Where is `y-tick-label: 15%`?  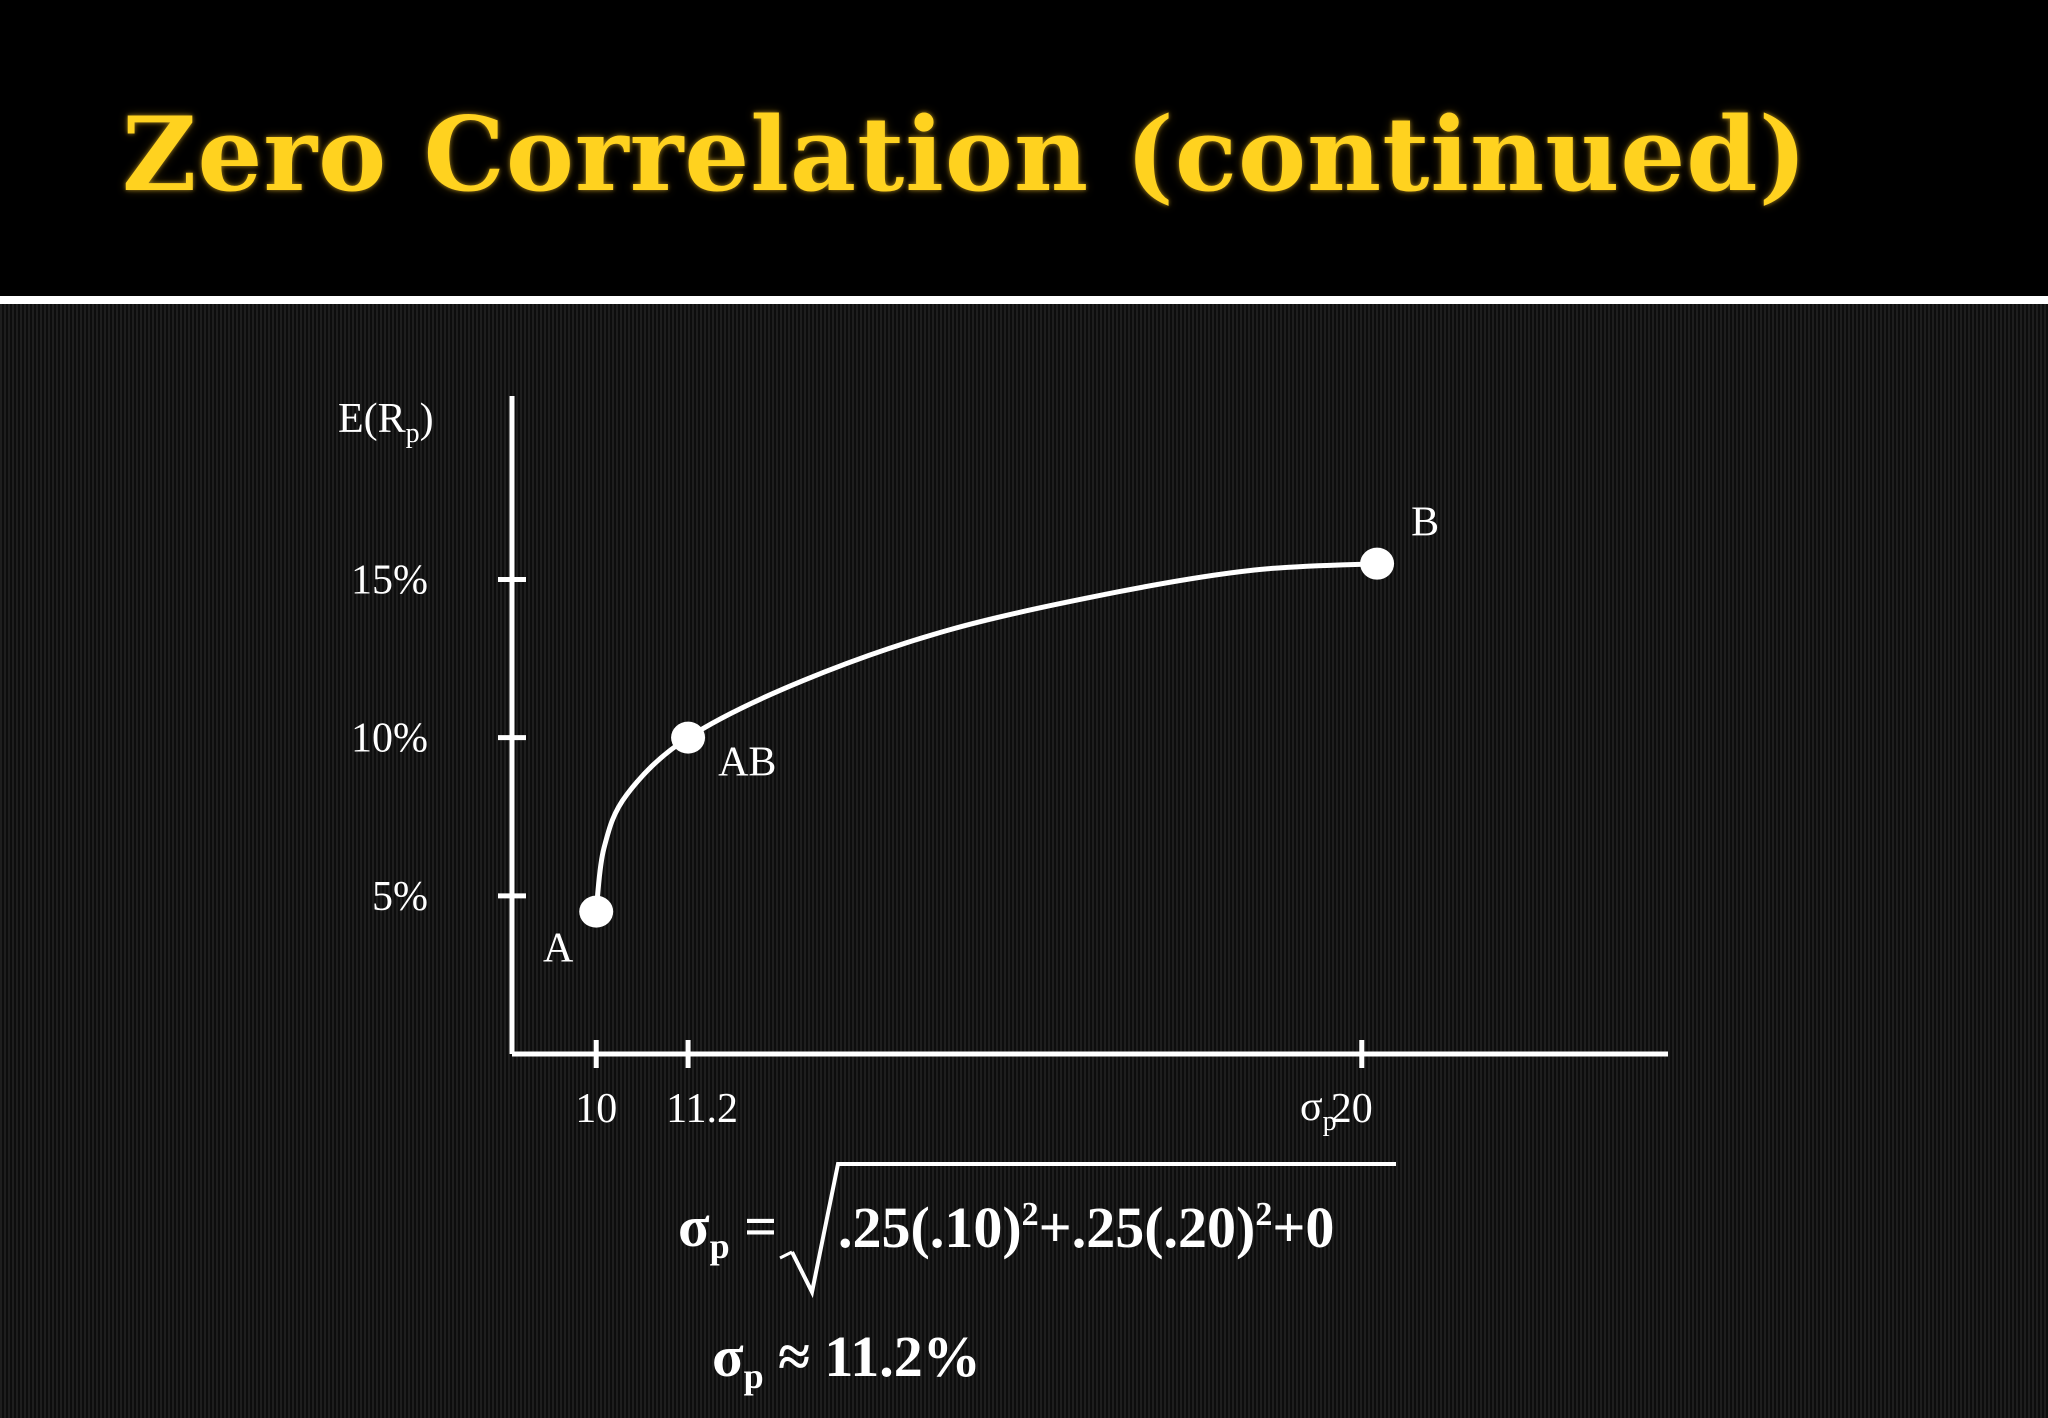
y-tick-label: 15% is located at coordinates (389, 580).